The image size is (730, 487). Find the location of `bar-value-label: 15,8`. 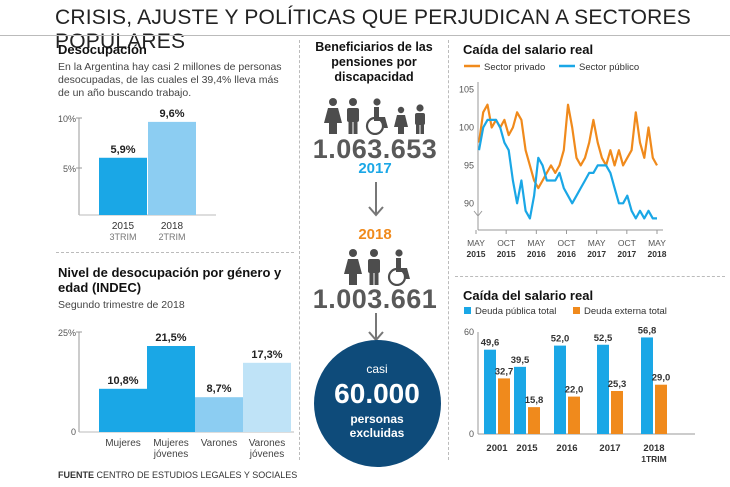

bar-value-label: 15,8 is located at coordinates (534, 400).